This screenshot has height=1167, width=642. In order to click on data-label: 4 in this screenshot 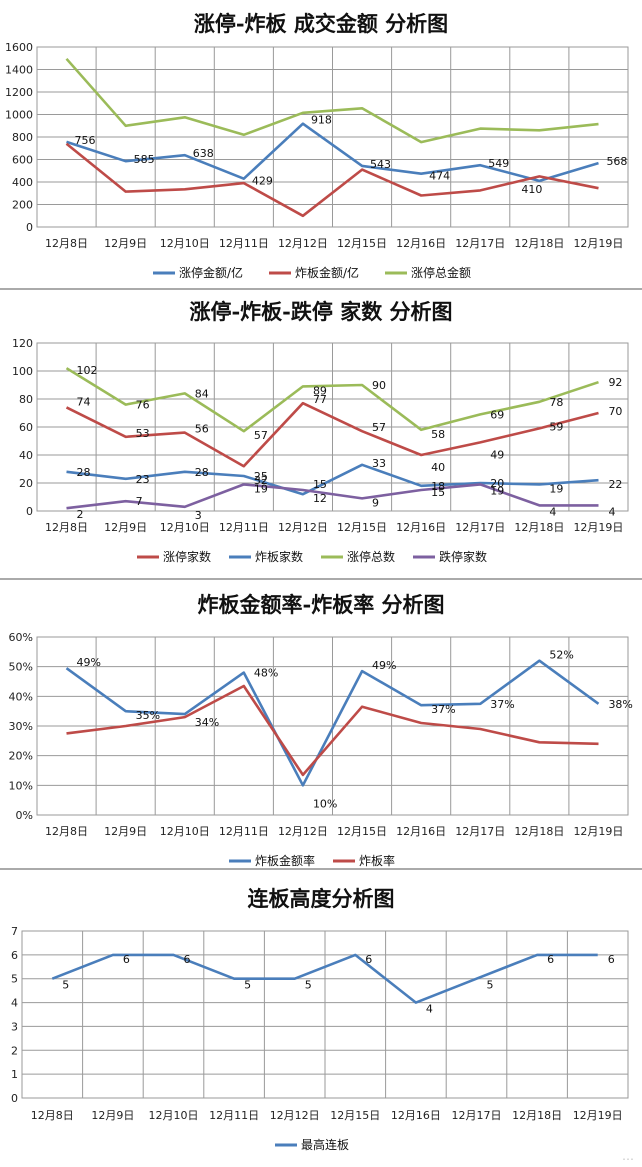, I will do `click(552, 511)`.